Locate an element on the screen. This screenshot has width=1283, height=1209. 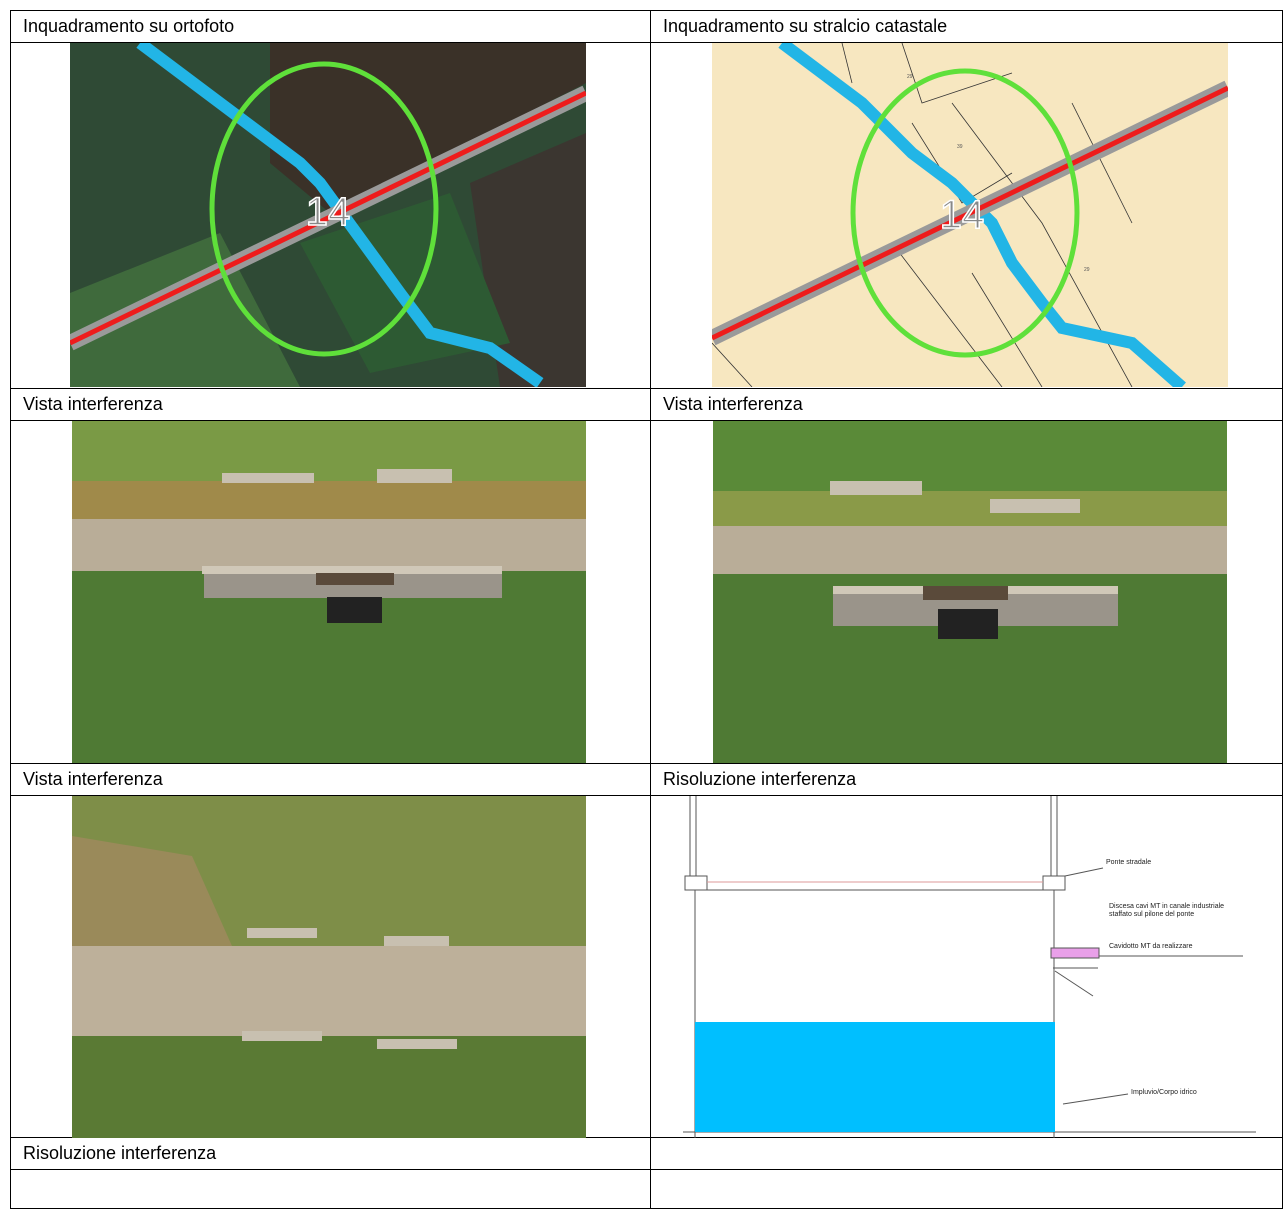
drawing-label: Discesa cavi MT in canale industriale is located at coordinates (1166, 906).